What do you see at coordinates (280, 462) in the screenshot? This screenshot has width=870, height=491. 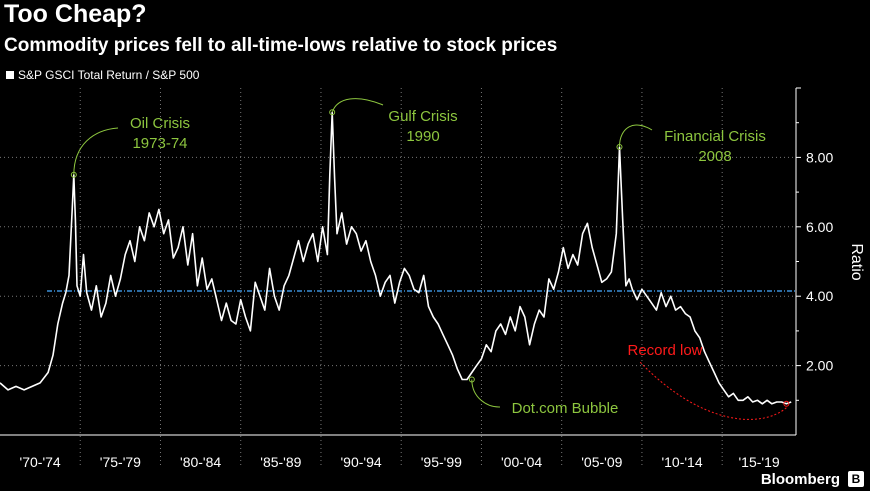 I see `x-tick-label: '85-'89` at bounding box center [280, 462].